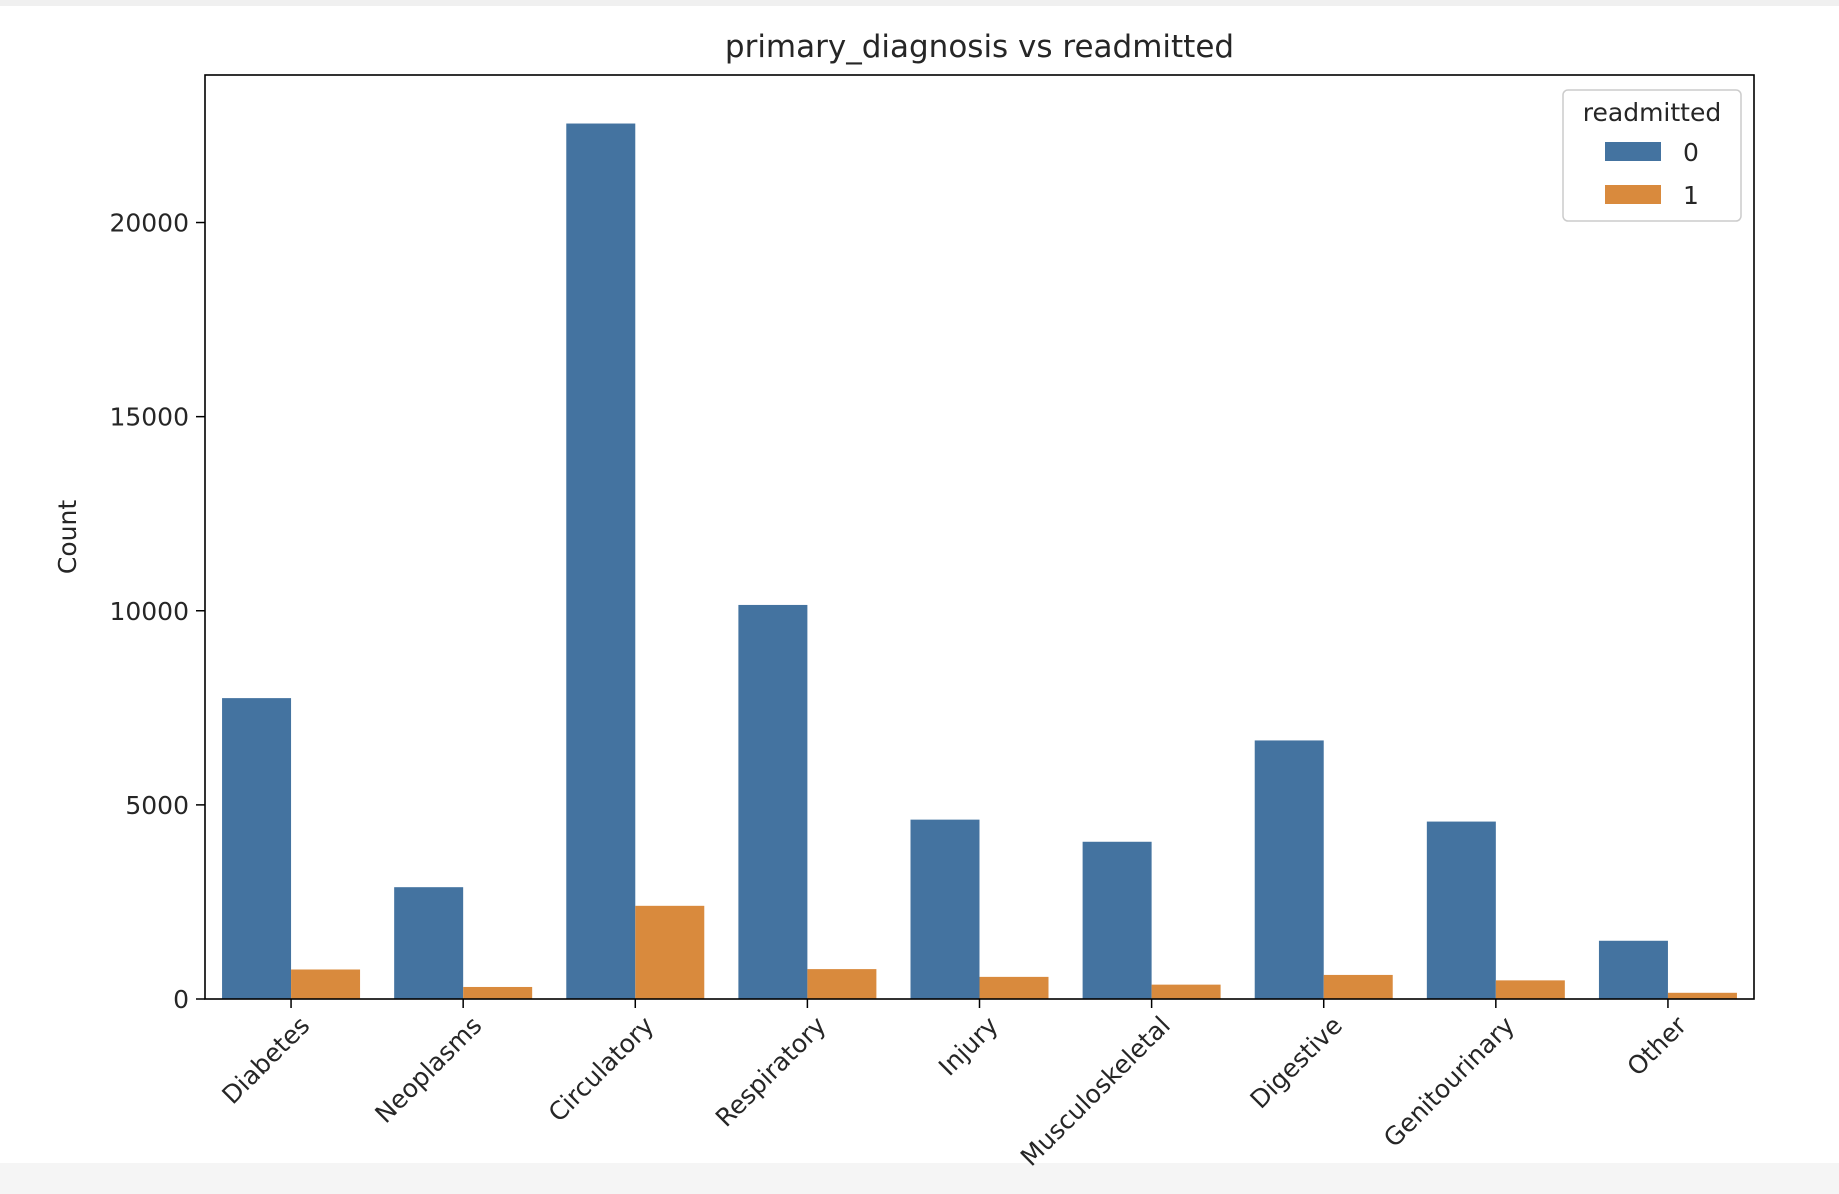 This screenshot has height=1194, width=1839. I want to click on legend-label-0: 0, so click(1691, 152).